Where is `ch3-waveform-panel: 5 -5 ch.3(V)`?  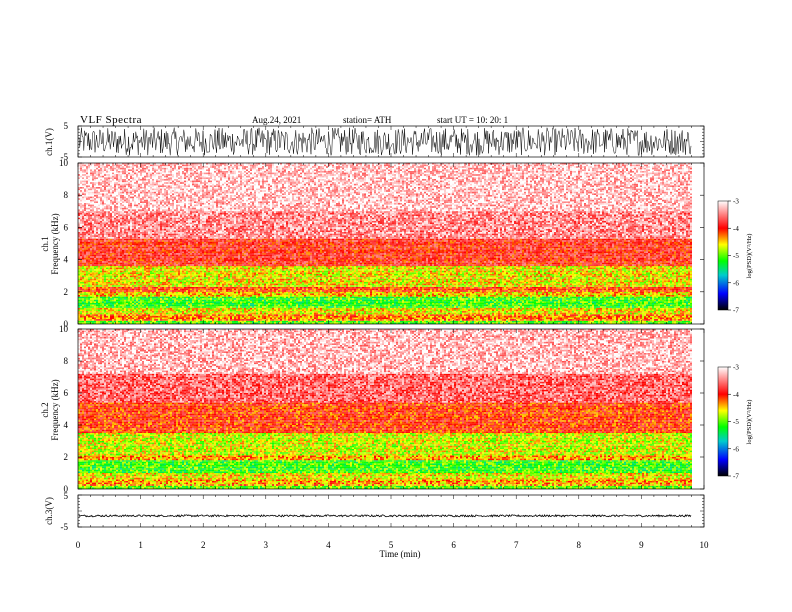 ch3-waveform-panel: 5 -5 ch.3(V) is located at coordinates (374, 511).